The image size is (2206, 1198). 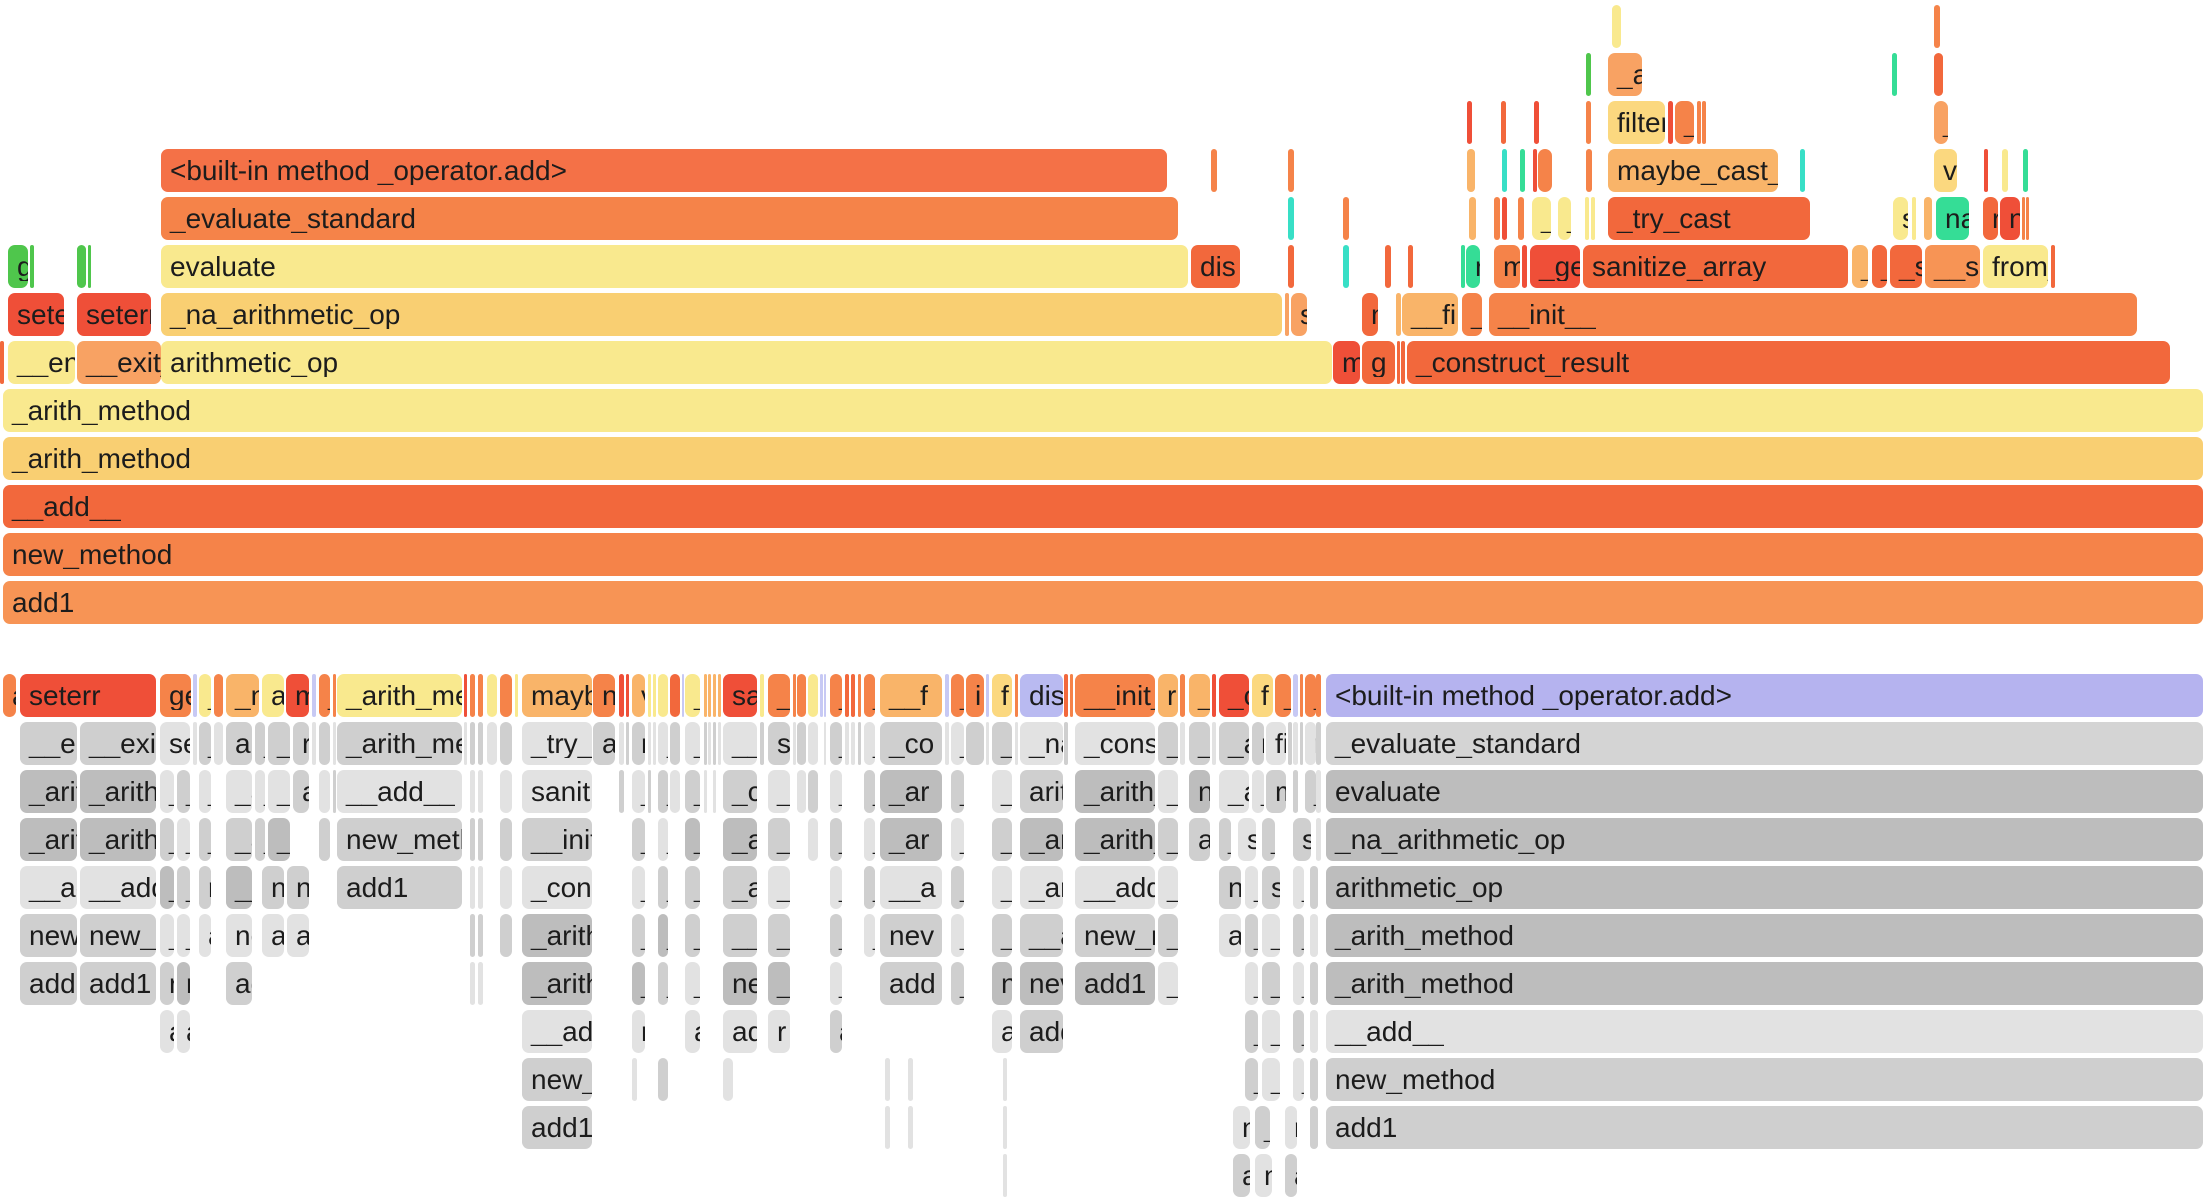 I want to click on flame-frame: m, so click(x=1507, y=266).